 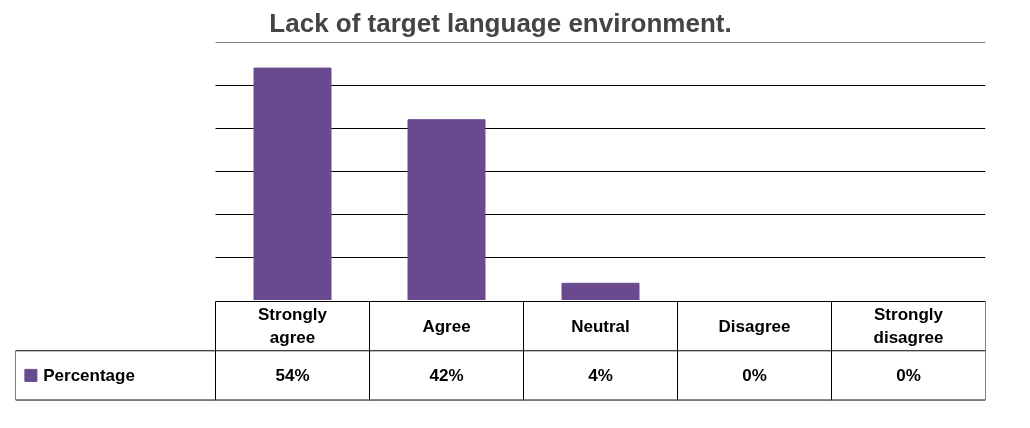 I want to click on x-tick-label: Agree, so click(x=446, y=326).